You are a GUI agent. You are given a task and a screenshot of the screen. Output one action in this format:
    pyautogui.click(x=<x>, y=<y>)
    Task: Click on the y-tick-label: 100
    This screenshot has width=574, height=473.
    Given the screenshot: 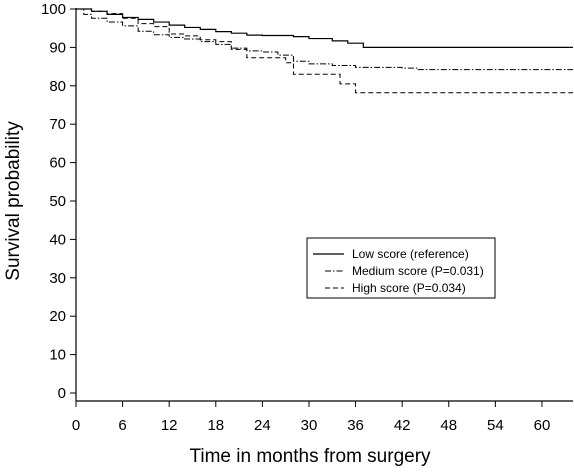 What is the action you would take?
    pyautogui.click(x=53, y=9)
    